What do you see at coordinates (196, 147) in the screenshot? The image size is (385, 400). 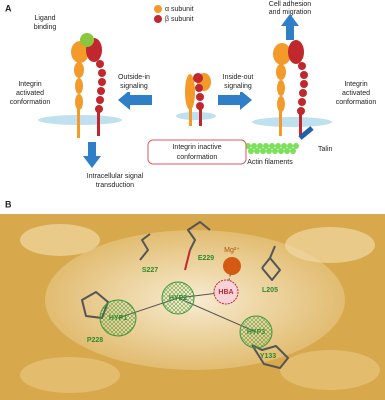 I see `annotation: Integrin inactive` at bounding box center [196, 147].